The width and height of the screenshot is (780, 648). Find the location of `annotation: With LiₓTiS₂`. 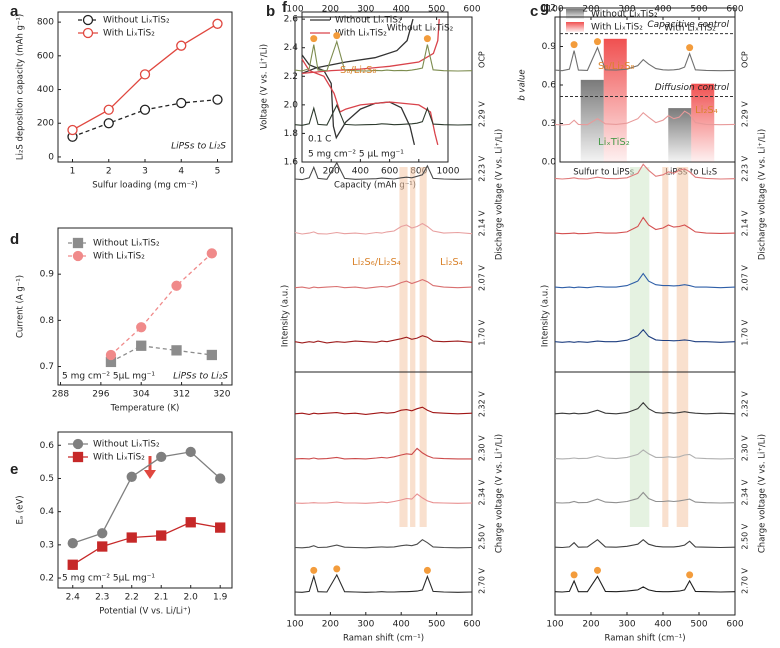

annotation: With LiₓTiS₂ is located at coordinates (690, 29).